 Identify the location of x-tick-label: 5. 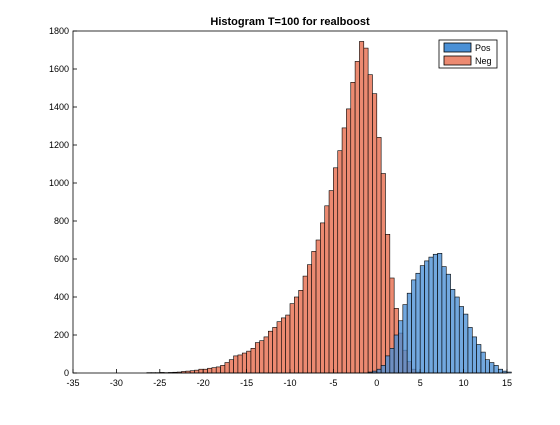
(420, 383).